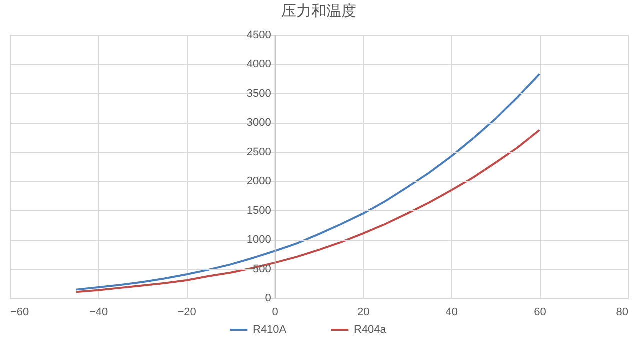 This screenshot has height=342, width=637. What do you see at coordinates (262, 269) in the screenshot?
I see `y-tick-label: 500` at bounding box center [262, 269].